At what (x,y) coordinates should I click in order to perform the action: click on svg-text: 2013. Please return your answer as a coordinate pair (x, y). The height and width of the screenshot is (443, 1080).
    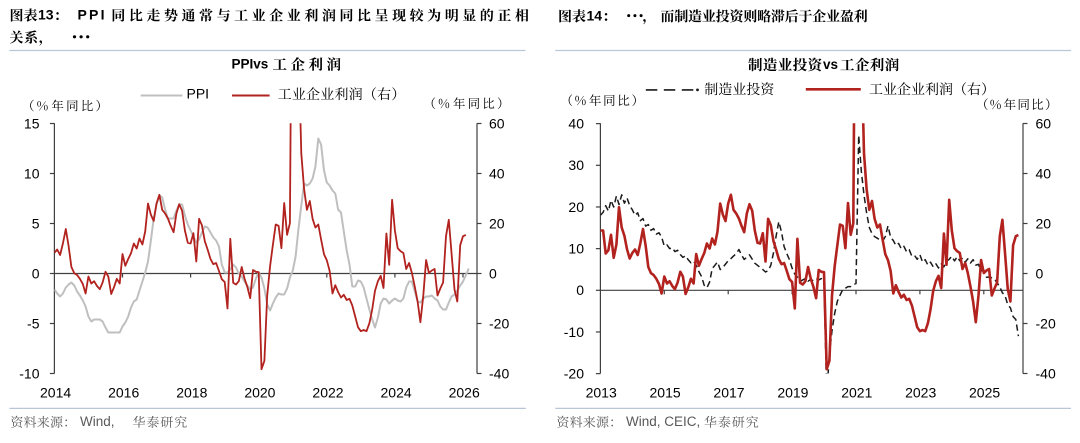
    Looking at the image, I should click on (601, 393).